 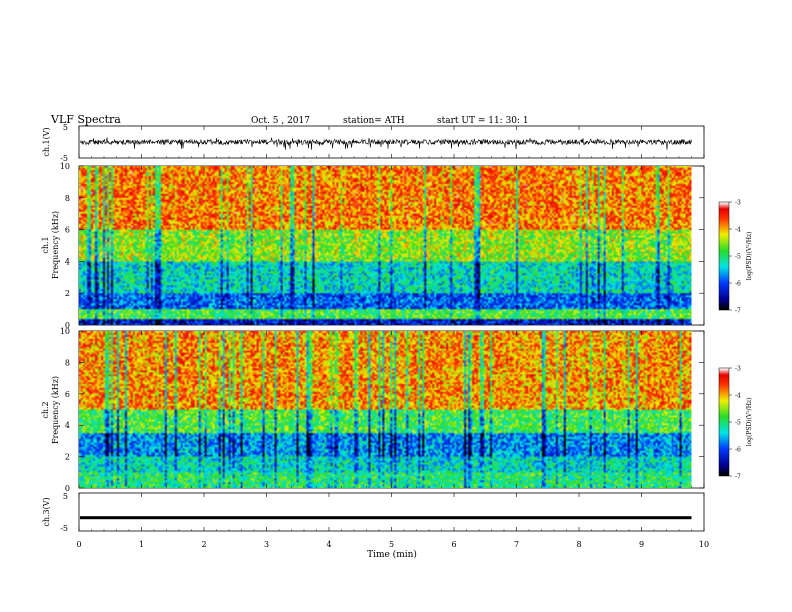 What do you see at coordinates (516, 544) in the screenshot?
I see `time-tick-label: 7` at bounding box center [516, 544].